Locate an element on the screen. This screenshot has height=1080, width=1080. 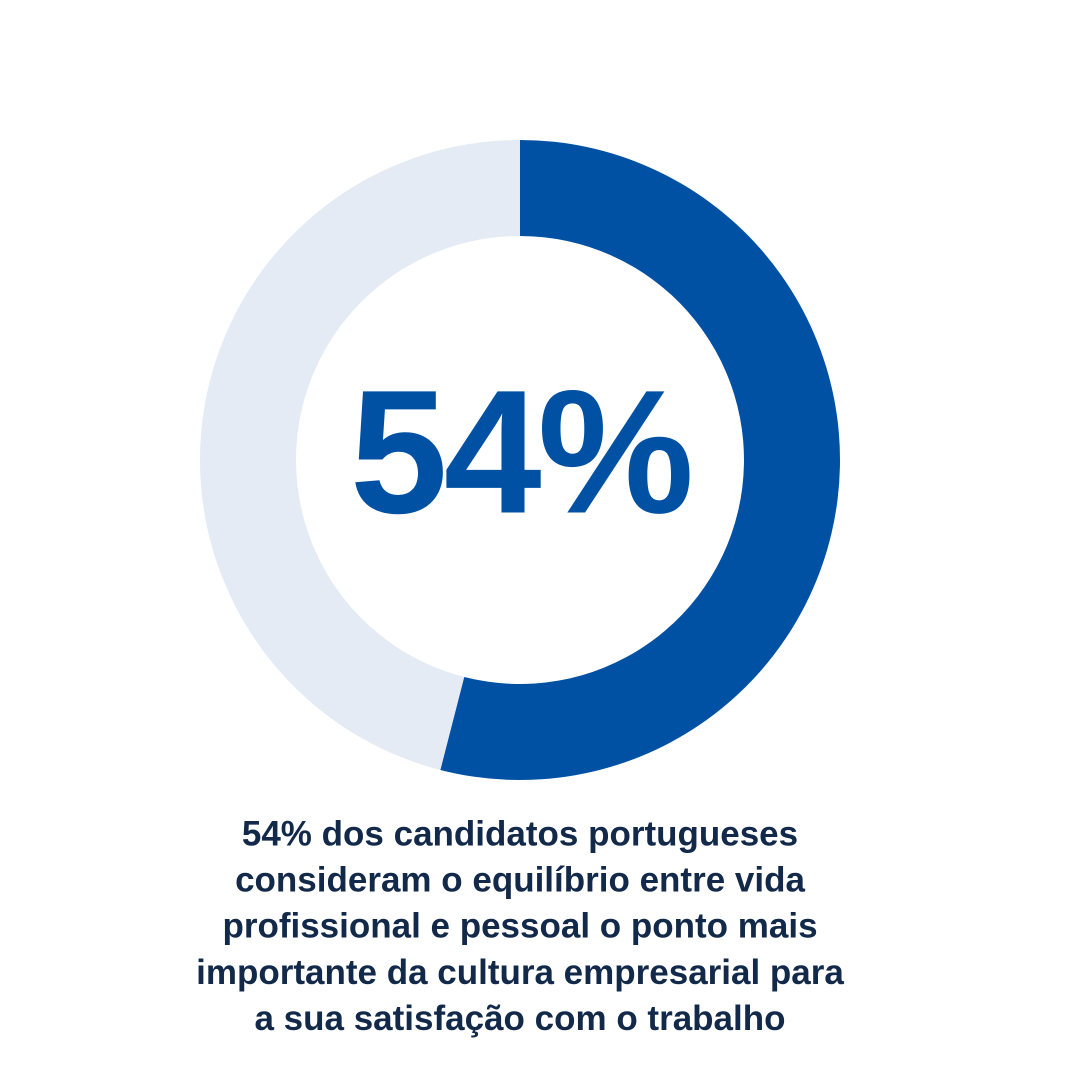
caption-line: a sua satisfação com o trabalho is located at coordinates (519, 1018).